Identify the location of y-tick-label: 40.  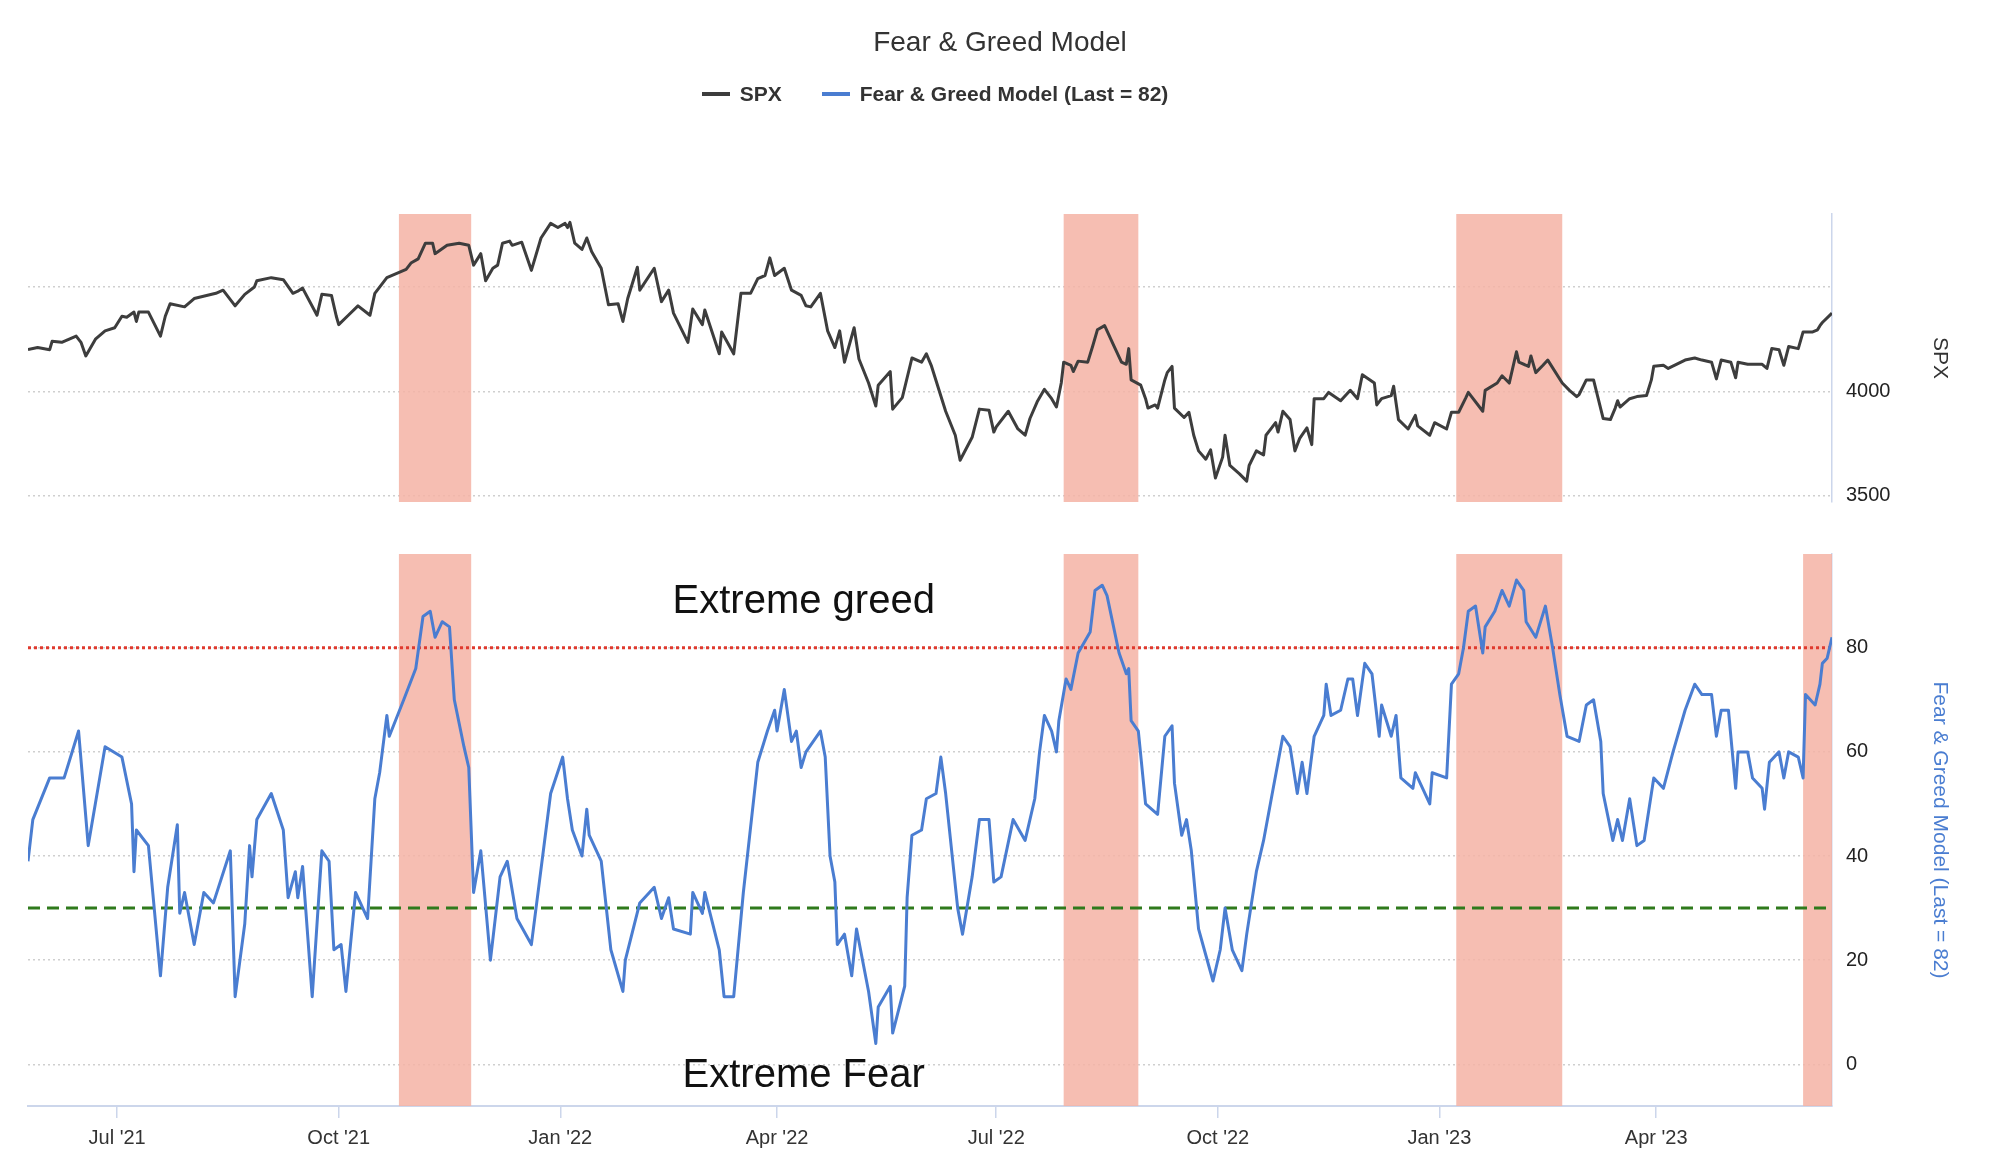
(1857, 854).